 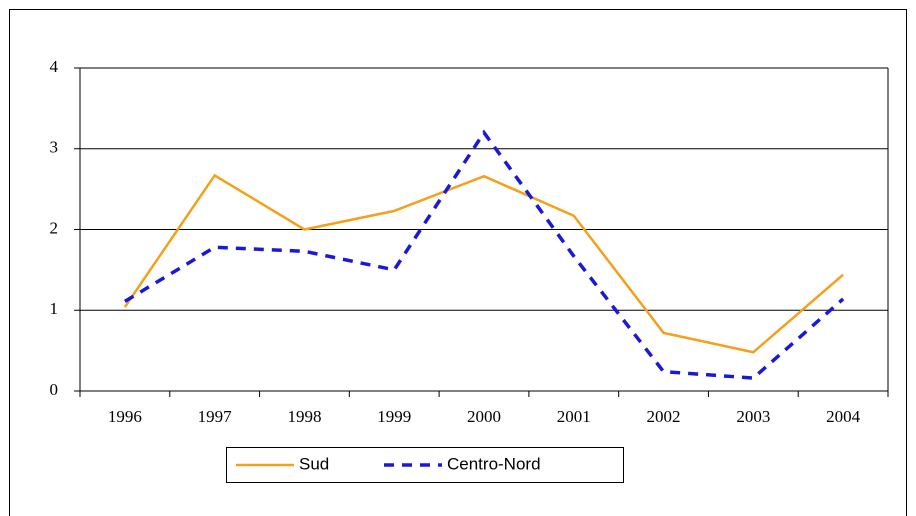 I want to click on y-tick-label: 0, so click(x=54, y=389).